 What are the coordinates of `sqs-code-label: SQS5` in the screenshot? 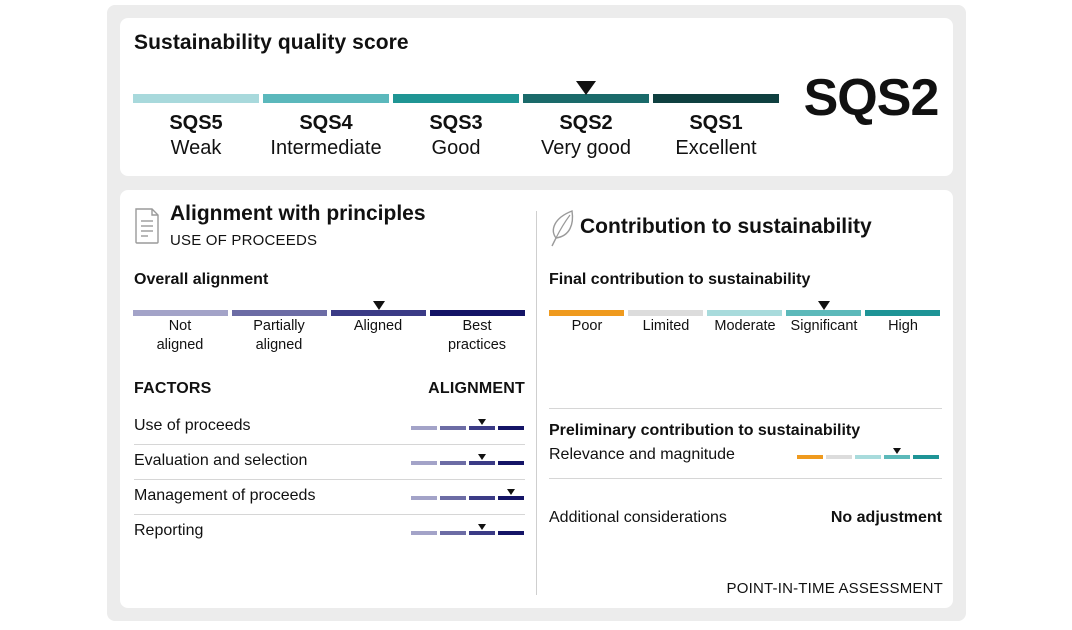 It's located at (196, 123).